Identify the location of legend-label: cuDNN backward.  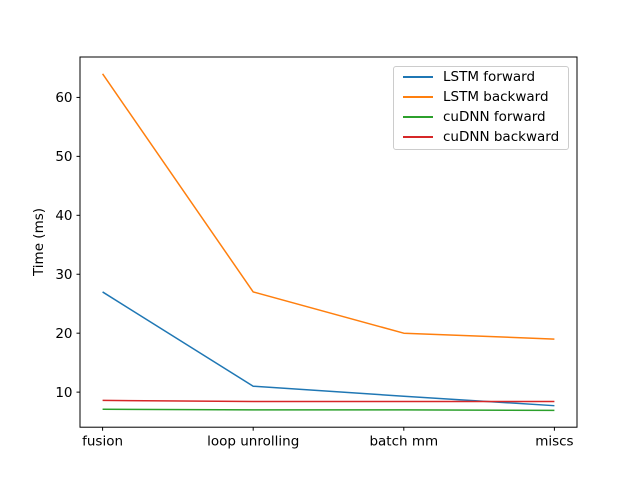
(501, 137).